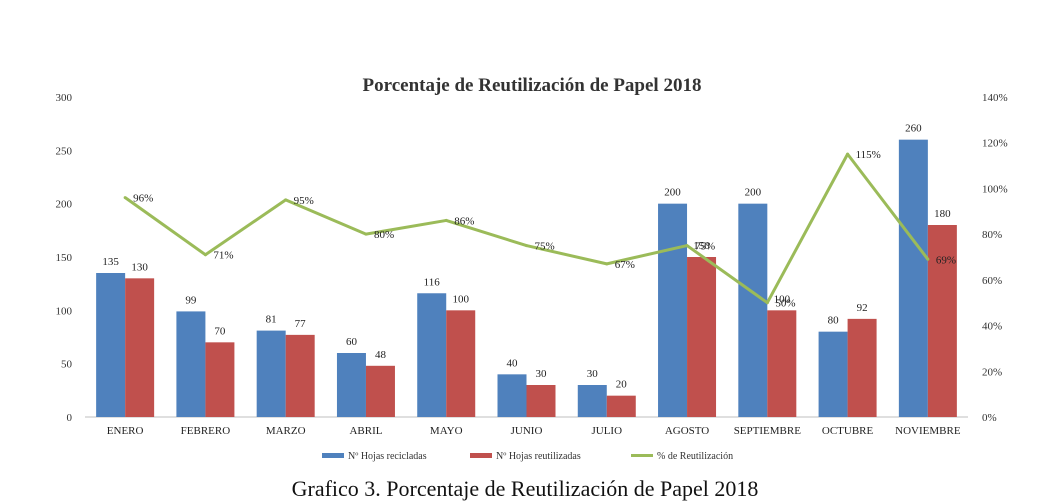 The width and height of the screenshot is (1050, 504). I want to click on line-point-label: 86%, so click(464, 221).